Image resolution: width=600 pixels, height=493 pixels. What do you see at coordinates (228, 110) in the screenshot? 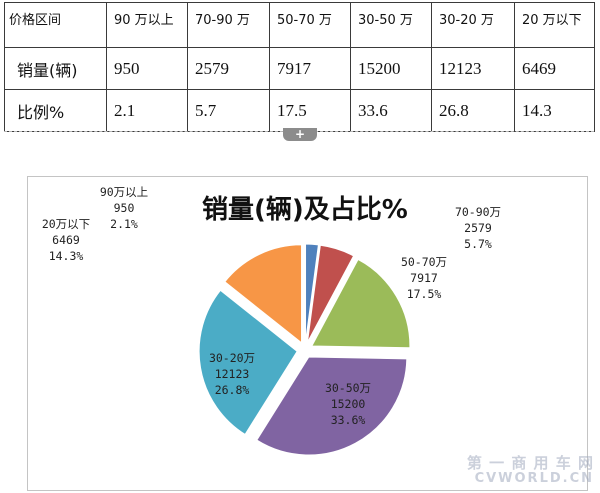
I see `table-cell: 5.7` at bounding box center [228, 110].